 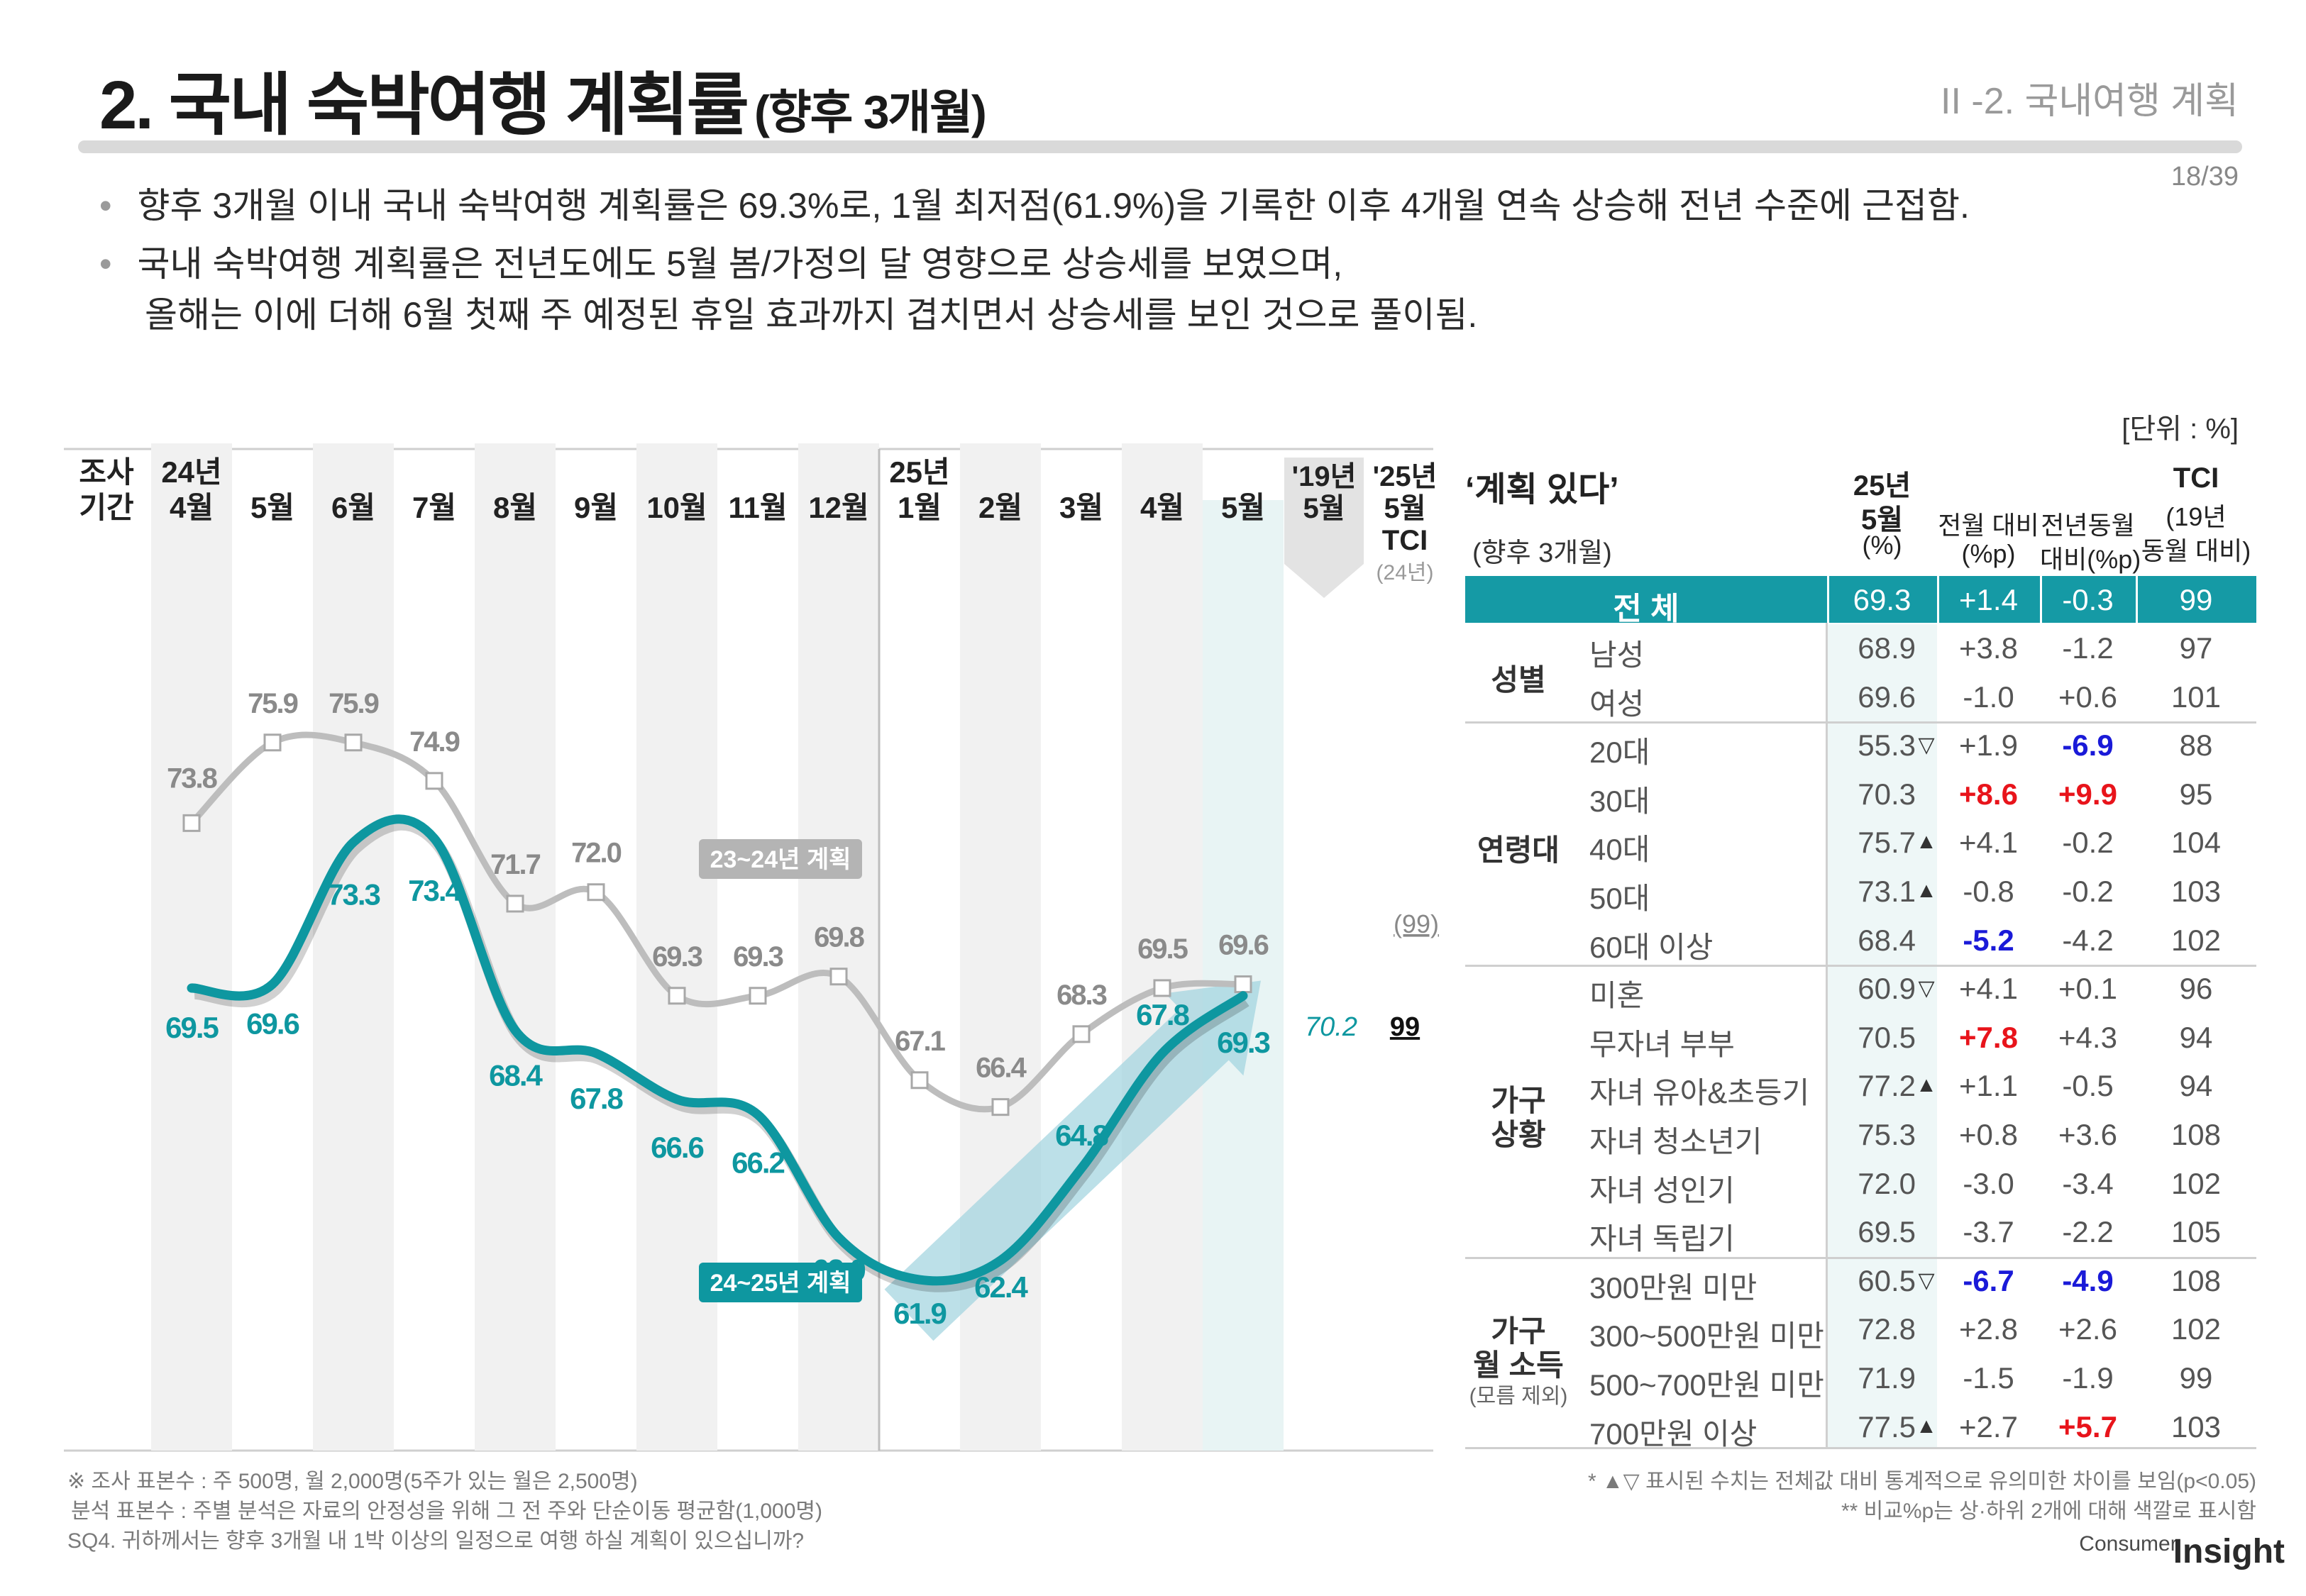 I want to click on table-header-cell: 전월 대비, so click(x=1989, y=525).